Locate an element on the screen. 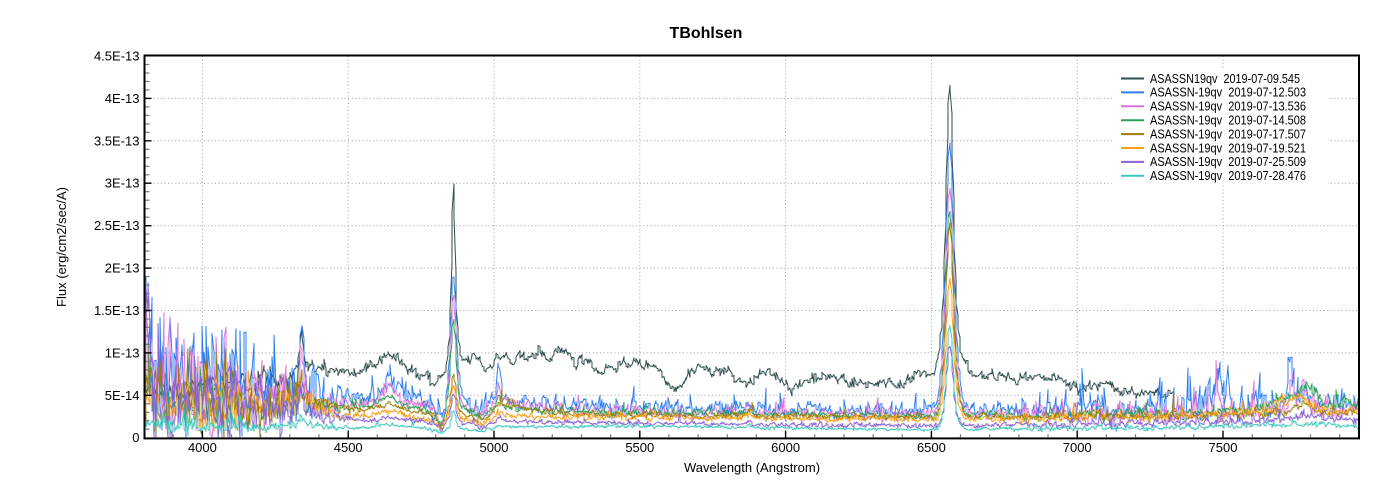  svg-text: 5500 is located at coordinates (639, 447).